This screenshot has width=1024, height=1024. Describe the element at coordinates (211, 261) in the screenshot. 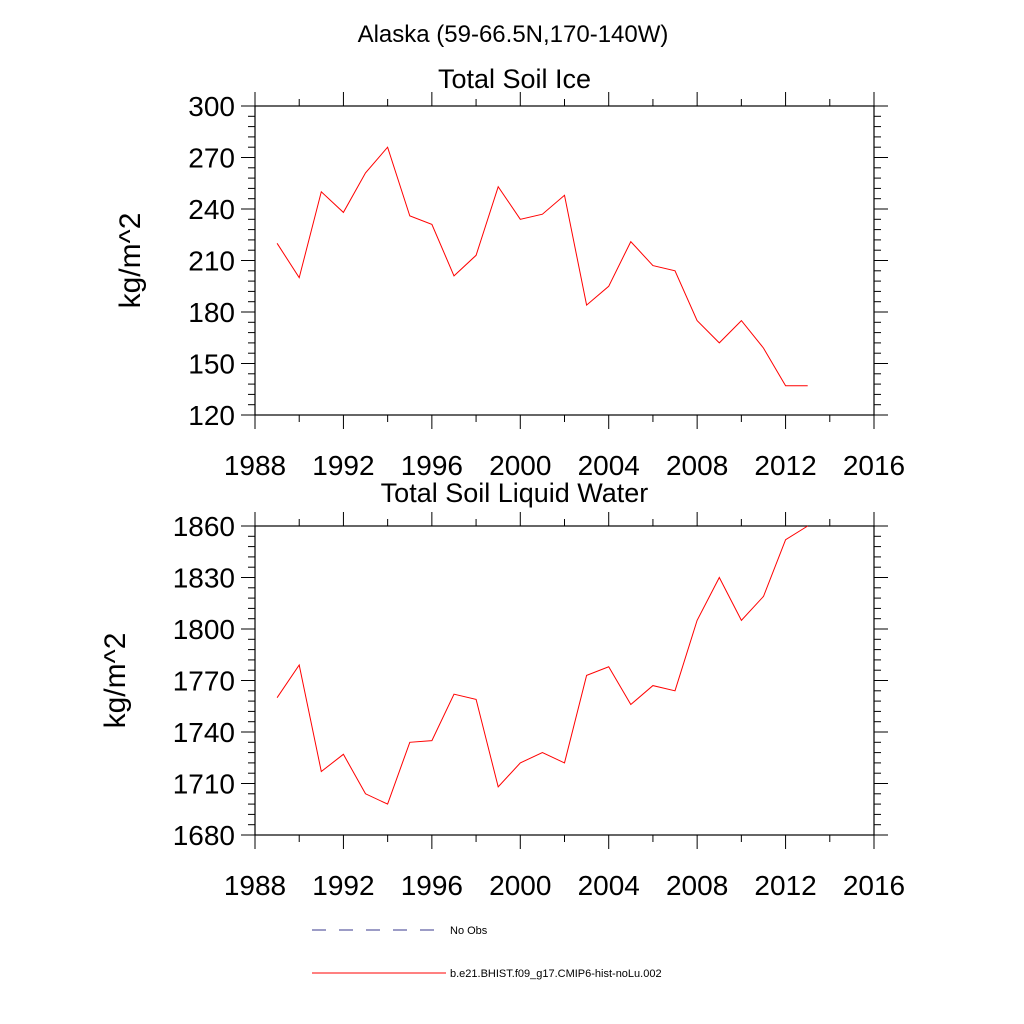

I see `y-tick-label: 210` at that location.